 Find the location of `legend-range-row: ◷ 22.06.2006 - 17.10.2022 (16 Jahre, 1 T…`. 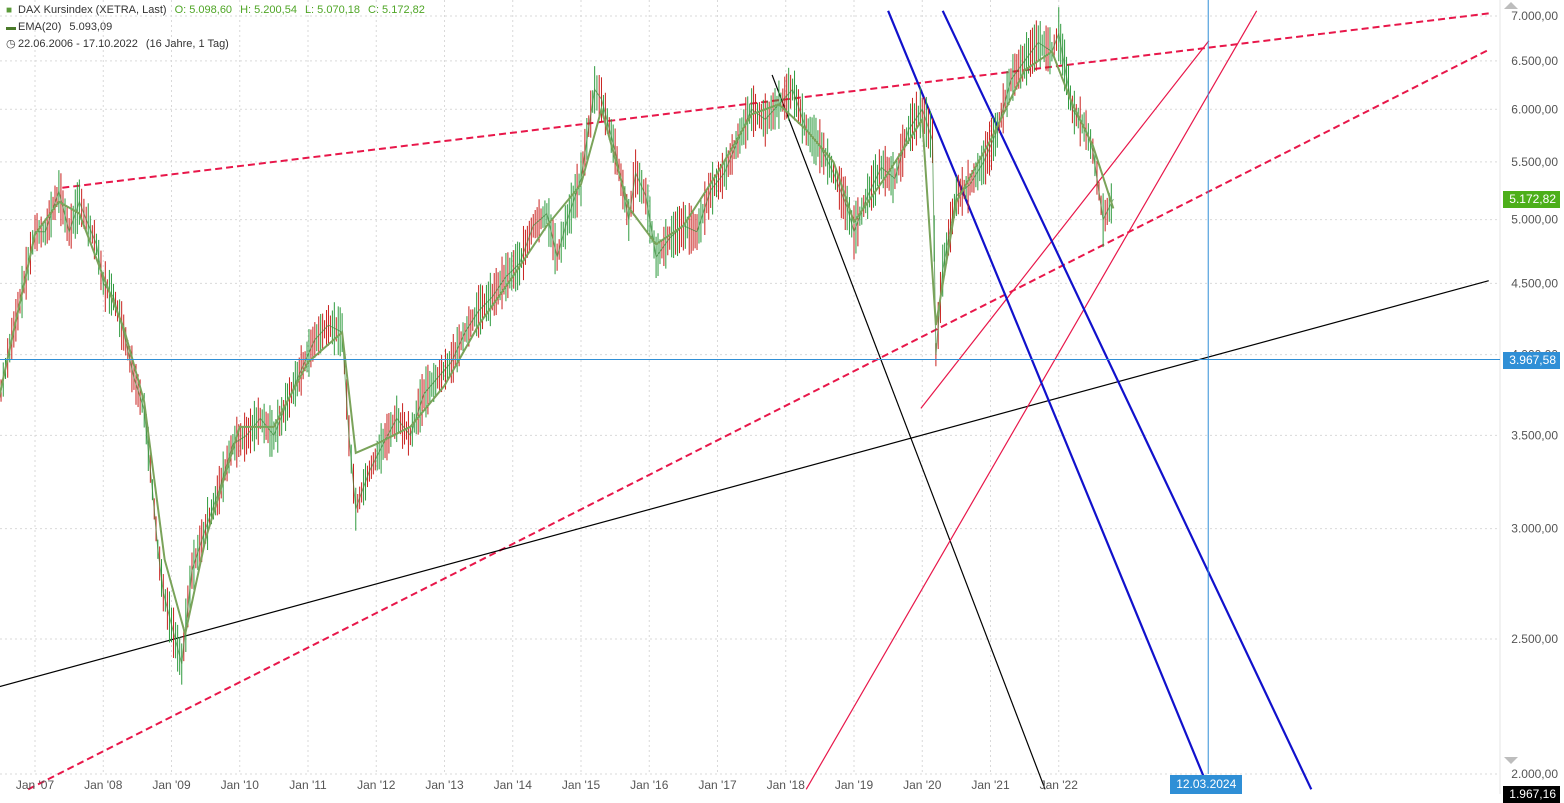

legend-range-row: ◷ 22.06.2006 - 17.10.2022 (16 Jahre, 1 T… is located at coordinates (215, 44).